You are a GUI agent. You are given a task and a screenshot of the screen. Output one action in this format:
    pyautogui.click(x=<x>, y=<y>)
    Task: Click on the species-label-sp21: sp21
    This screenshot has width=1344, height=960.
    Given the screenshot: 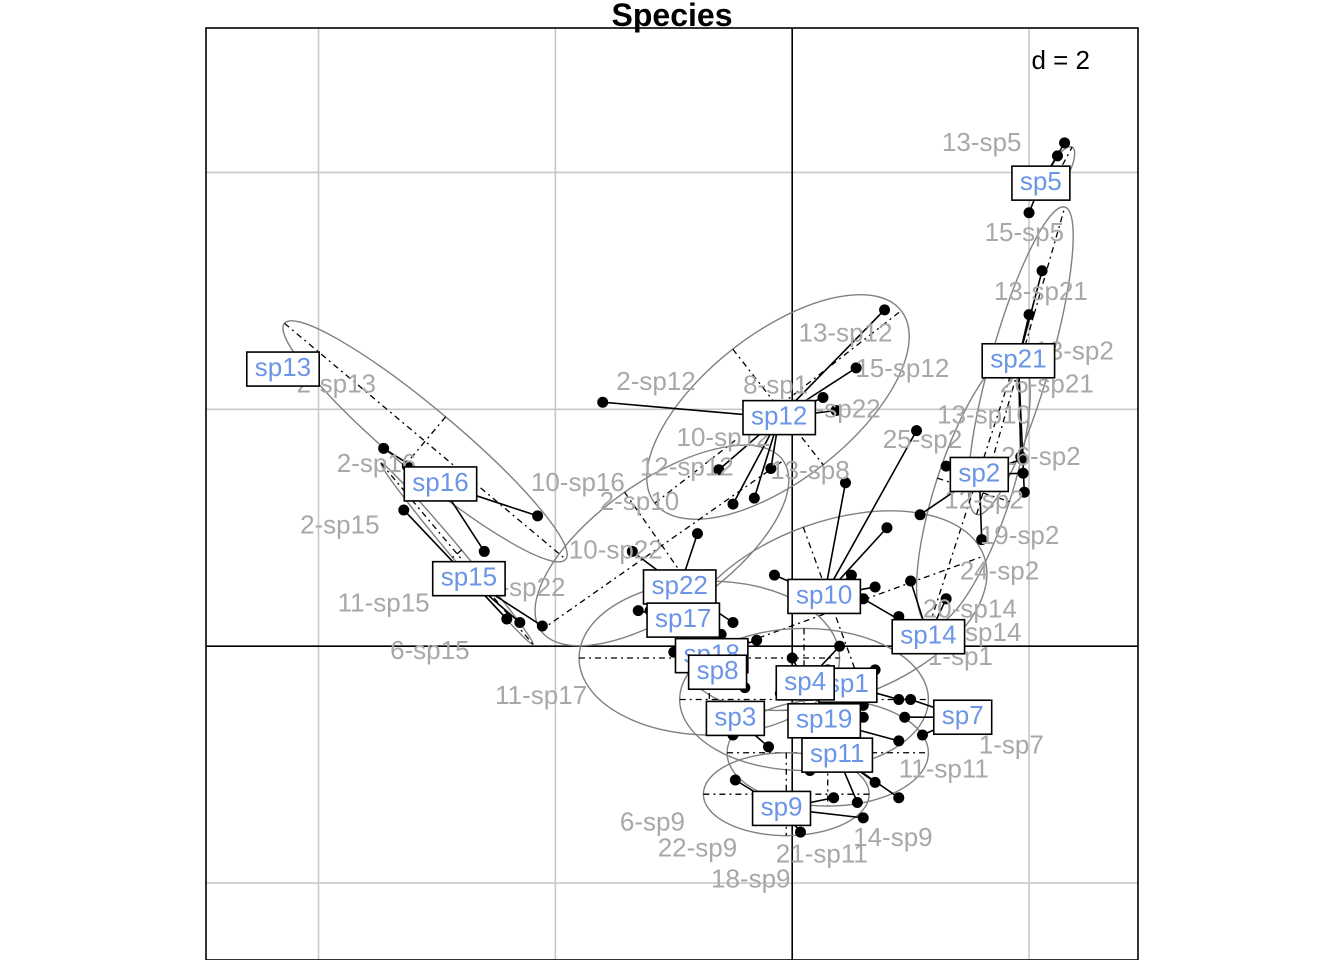 What is the action you would take?
    pyautogui.click(x=1018, y=360)
    